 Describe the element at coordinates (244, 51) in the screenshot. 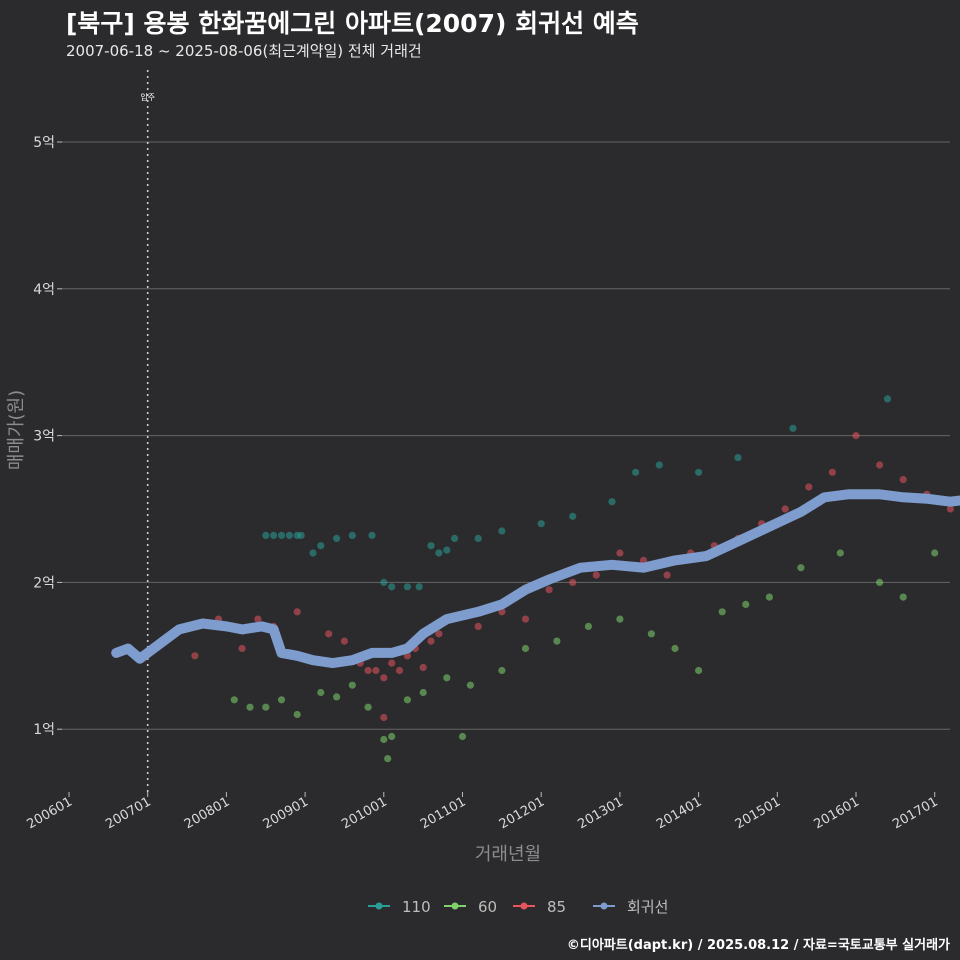

I see `chart-subtitle: 2007-06-18 ~ 2025-08-06(최근계약일) 전체 거래건` at that location.